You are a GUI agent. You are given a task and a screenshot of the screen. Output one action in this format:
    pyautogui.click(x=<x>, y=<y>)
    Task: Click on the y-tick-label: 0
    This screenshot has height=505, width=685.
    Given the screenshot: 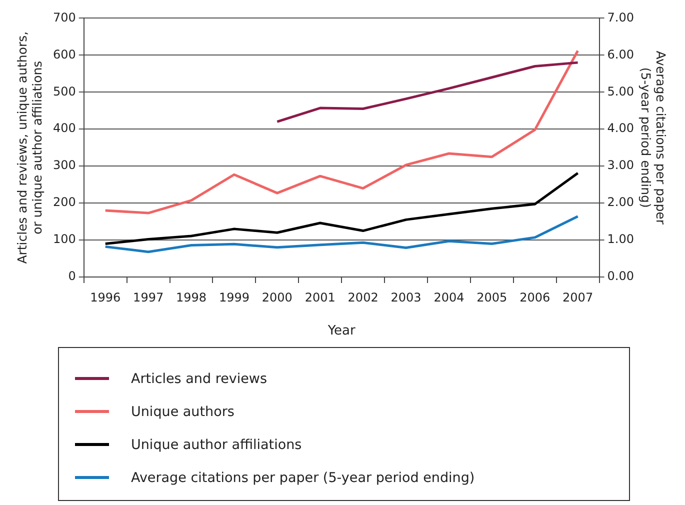 What is the action you would take?
    pyautogui.click(x=72, y=276)
    